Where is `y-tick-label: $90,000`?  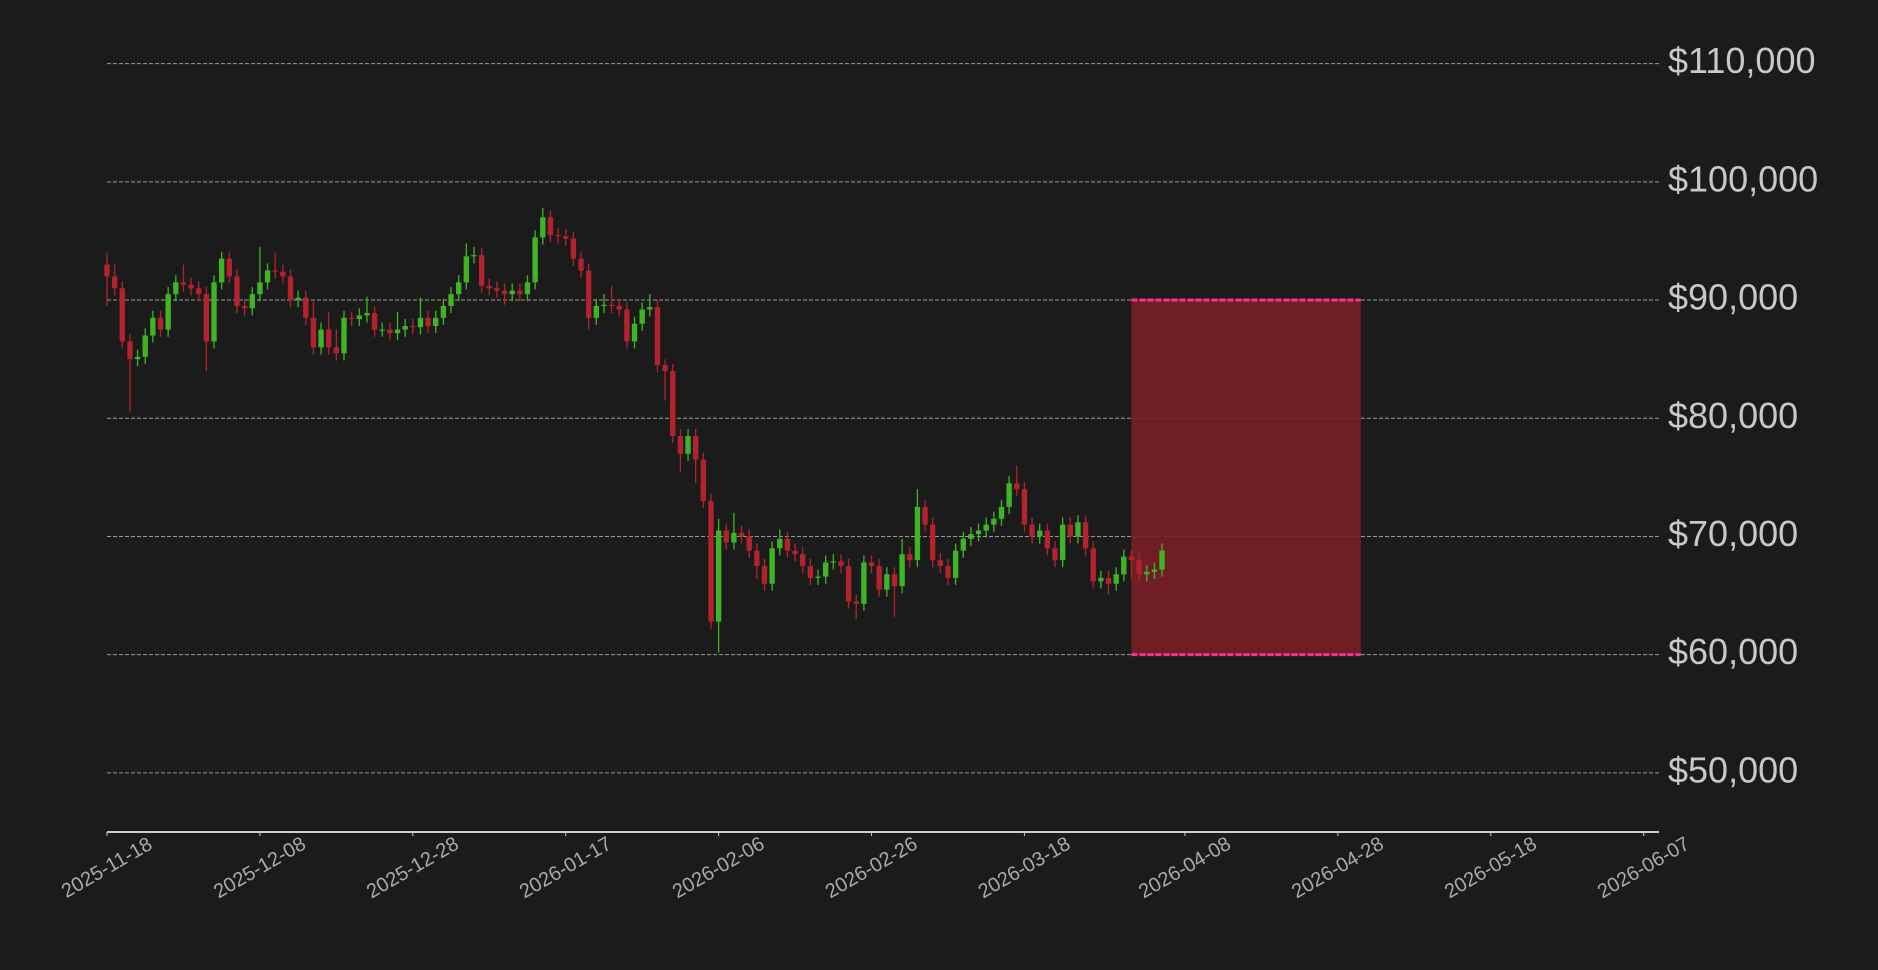 y-tick-label: $90,000 is located at coordinates (1733, 297).